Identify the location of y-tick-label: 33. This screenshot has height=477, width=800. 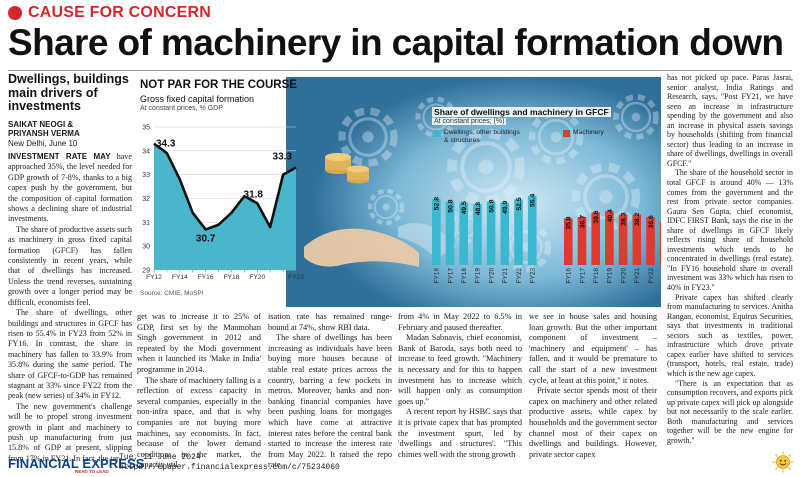
(146, 175).